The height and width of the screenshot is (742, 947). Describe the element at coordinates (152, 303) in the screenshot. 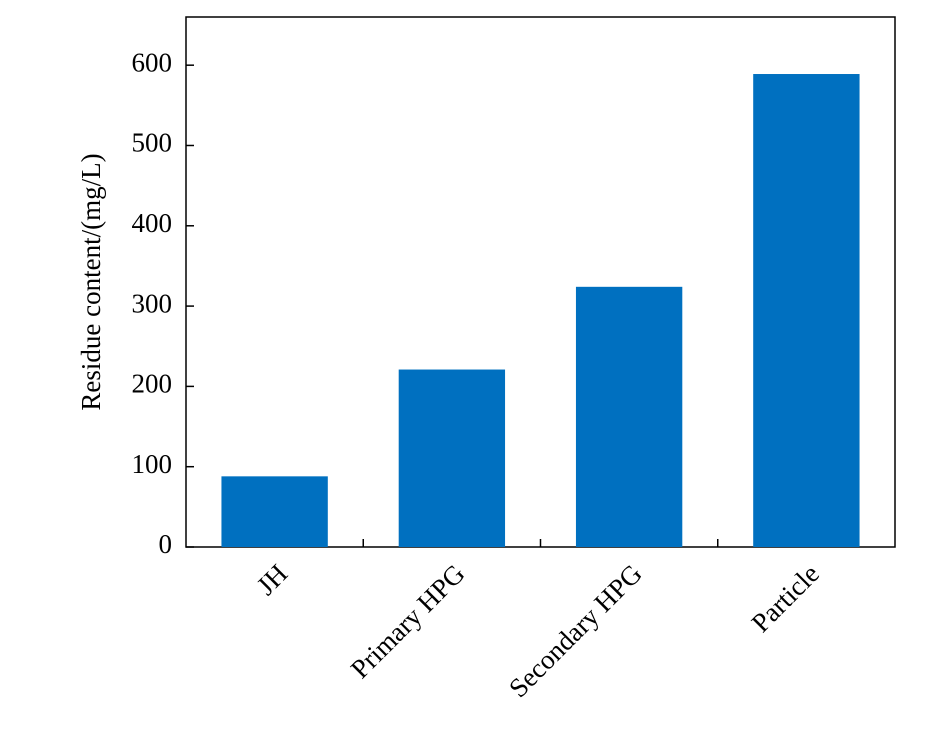

I see `y-tick-label: 300` at that location.